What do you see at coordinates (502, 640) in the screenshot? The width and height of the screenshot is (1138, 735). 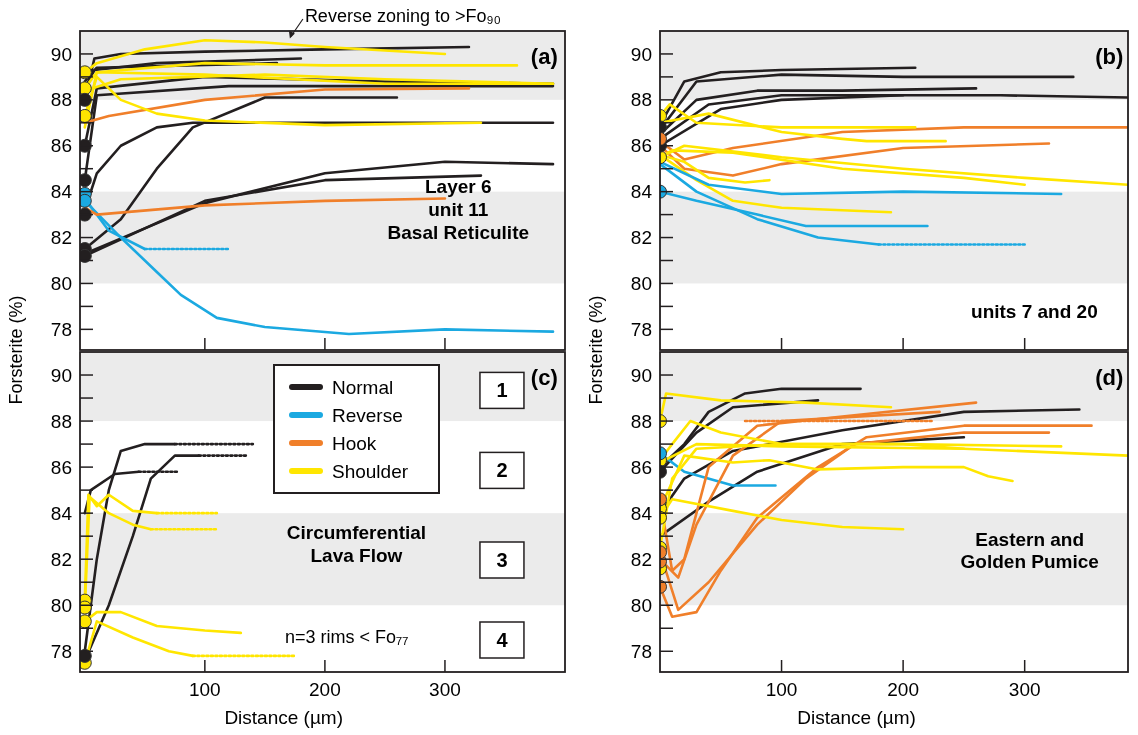 I see `annotation: 4` at bounding box center [502, 640].